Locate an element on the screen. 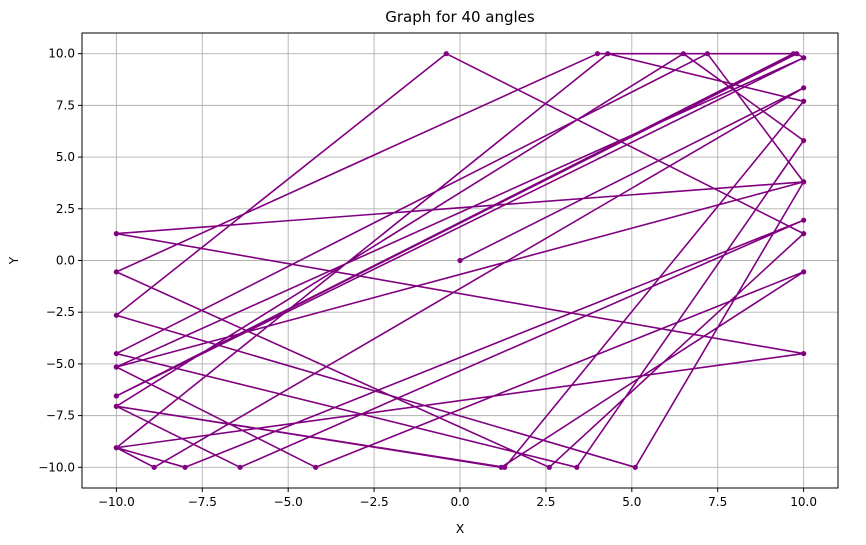 The image size is (866, 545). x-tick-label: −2.5 is located at coordinates (374, 502).